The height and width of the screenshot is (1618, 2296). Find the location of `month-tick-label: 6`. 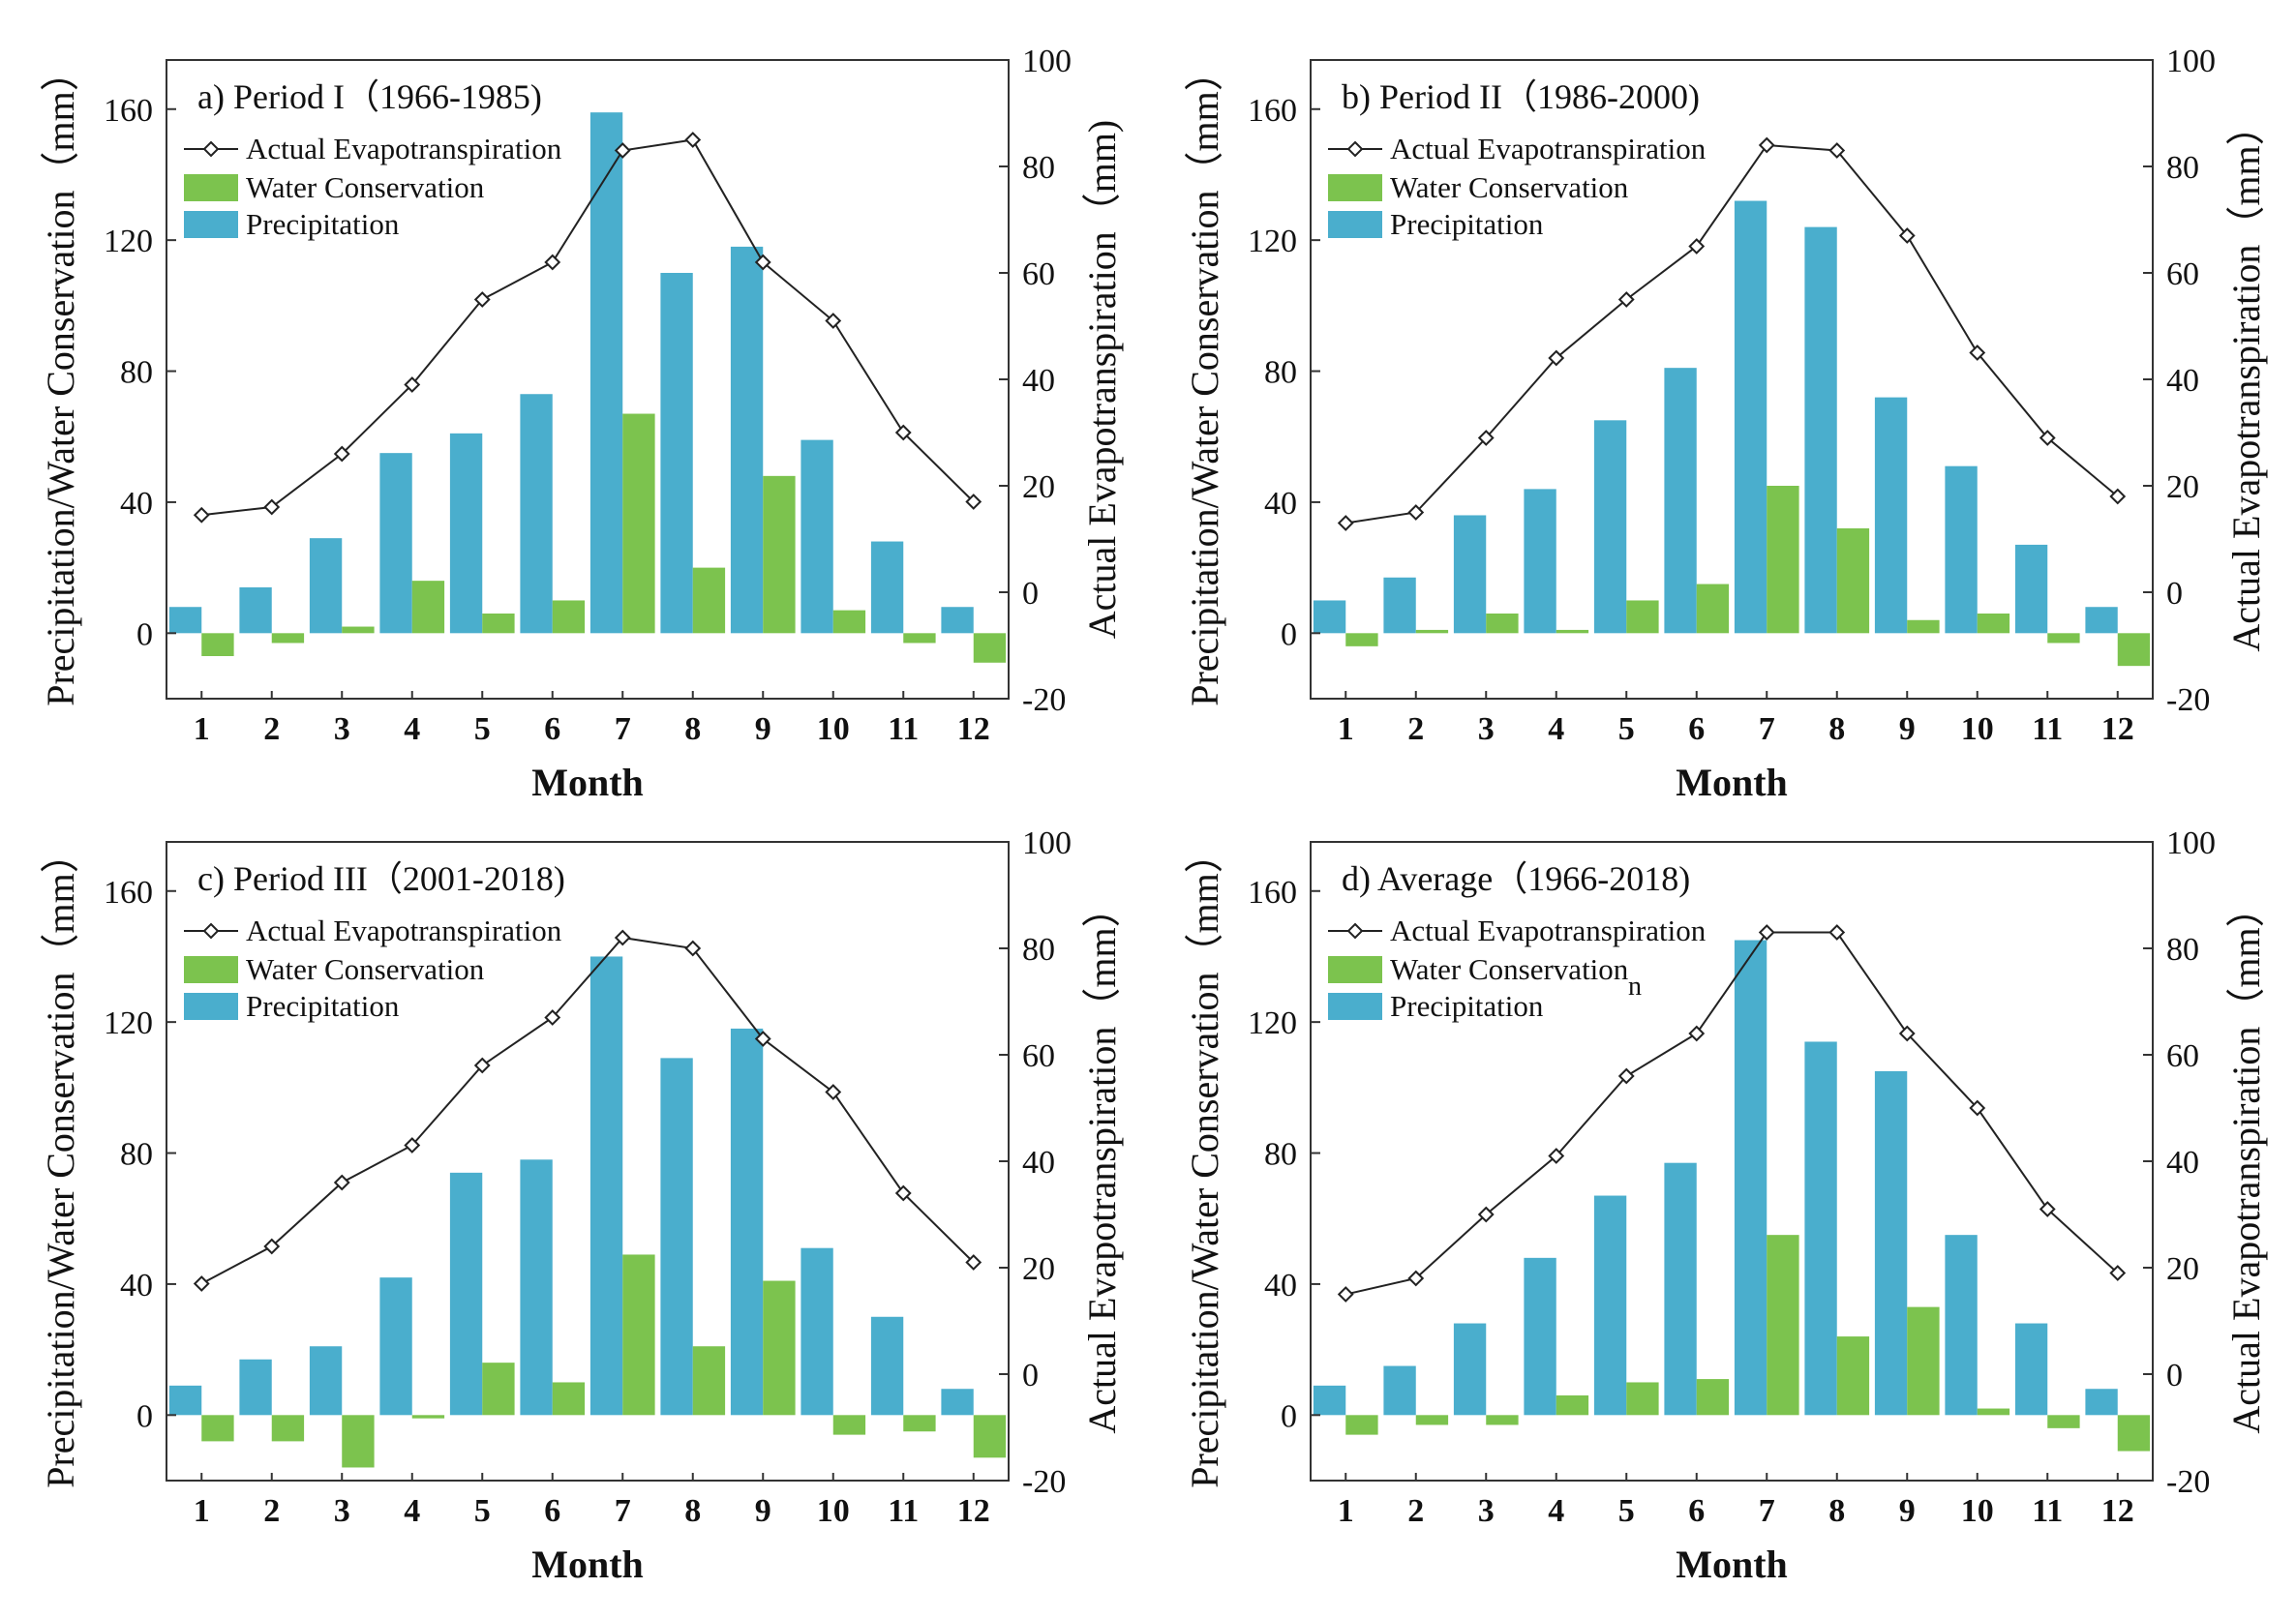

month-tick-label: 6 is located at coordinates (552, 1511).